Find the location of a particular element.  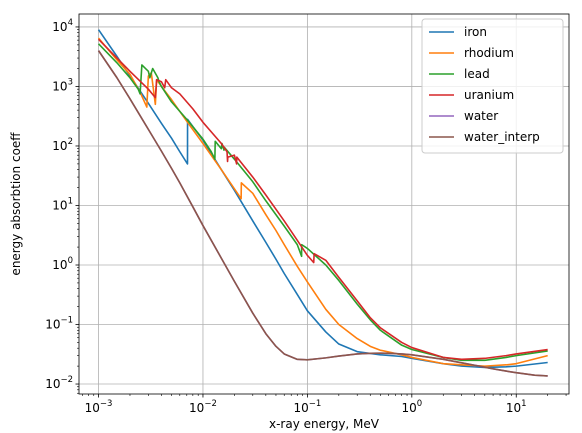

legend-label-iron: iron is located at coordinates (475, 32).